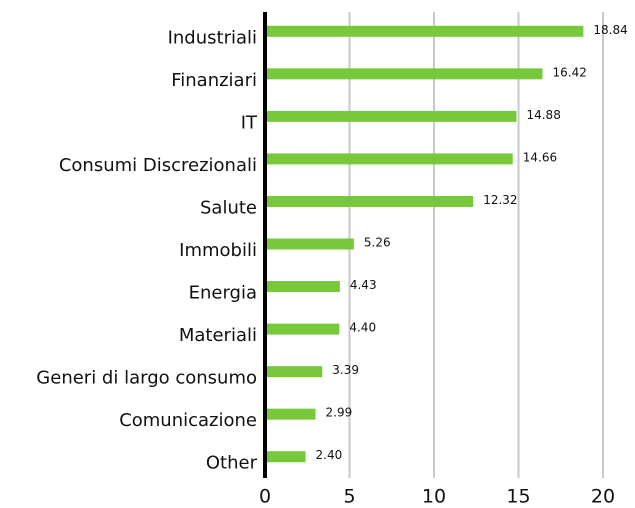 Image resolution: width=635 pixels, height=508 pixels. I want to click on value-label: 2.40, so click(329, 455).